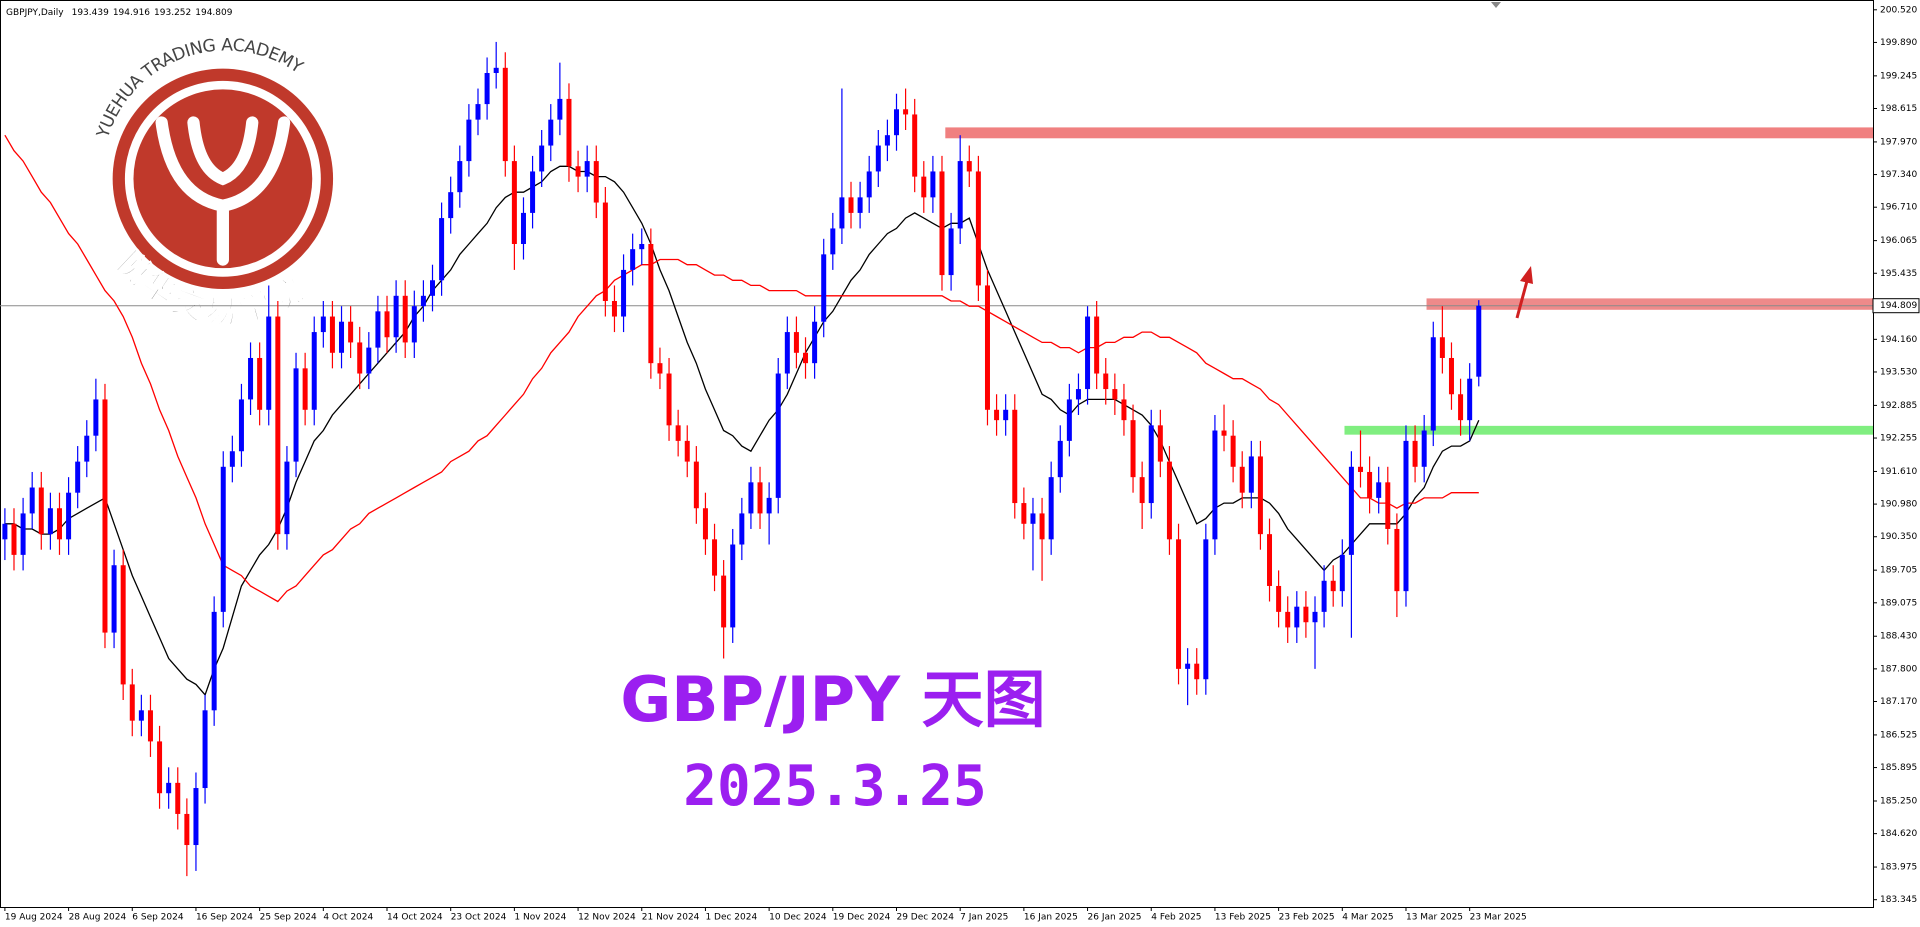  What do you see at coordinates (1434, 918) in the screenshot?
I see `x-tick-label: 13 Mar 2025` at bounding box center [1434, 918].